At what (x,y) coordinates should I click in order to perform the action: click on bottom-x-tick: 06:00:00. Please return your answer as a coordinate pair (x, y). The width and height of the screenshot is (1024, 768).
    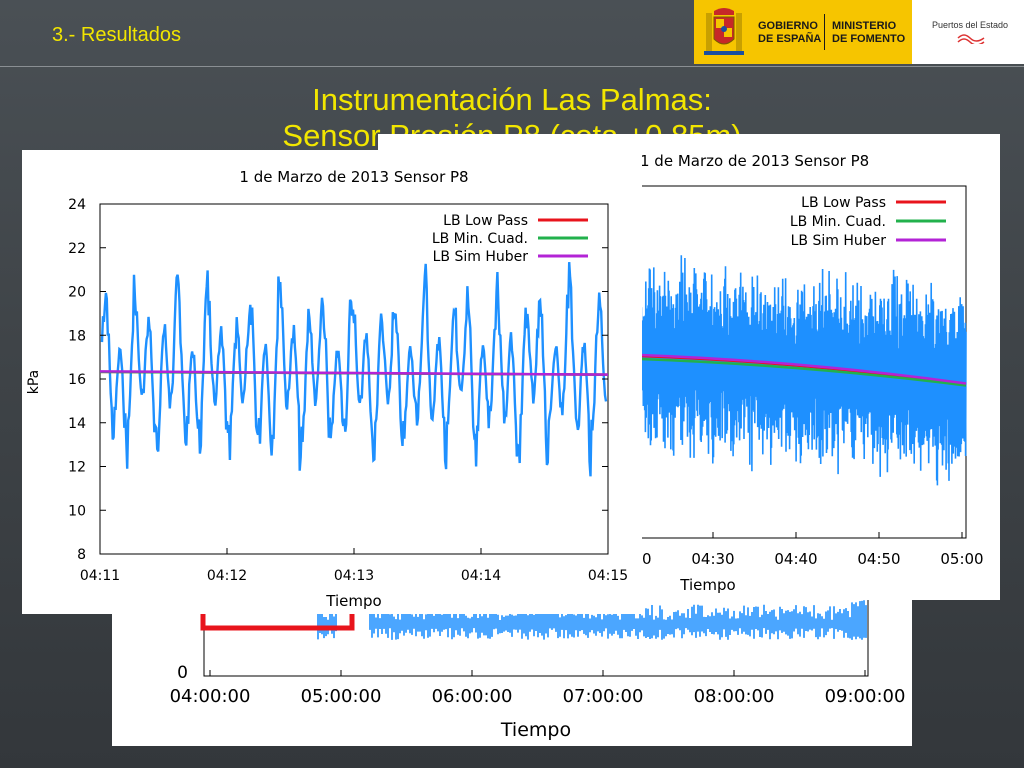
    Looking at the image, I should click on (472, 696).